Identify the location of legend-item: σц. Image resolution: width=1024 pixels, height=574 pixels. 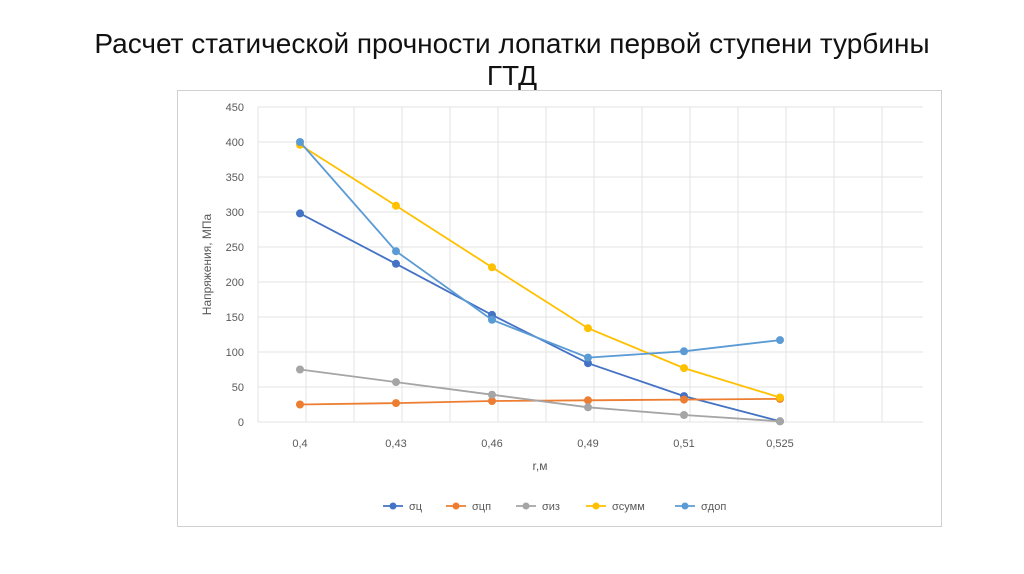
(403, 507).